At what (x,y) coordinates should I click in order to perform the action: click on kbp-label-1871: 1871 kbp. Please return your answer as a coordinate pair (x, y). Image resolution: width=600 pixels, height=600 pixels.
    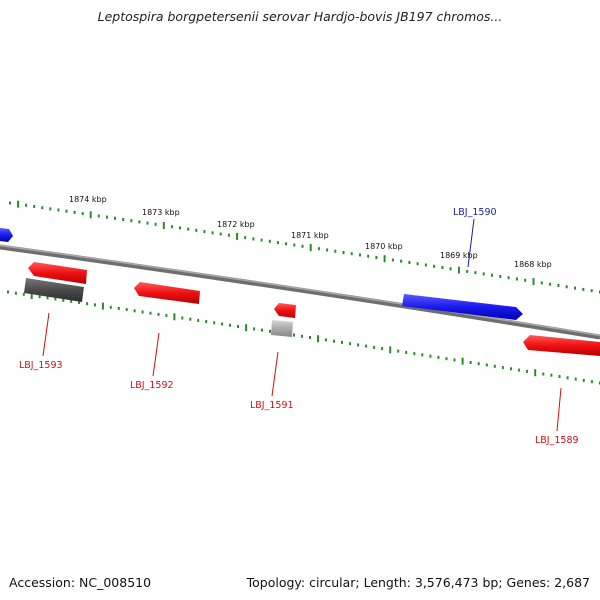
    Looking at the image, I should click on (310, 235).